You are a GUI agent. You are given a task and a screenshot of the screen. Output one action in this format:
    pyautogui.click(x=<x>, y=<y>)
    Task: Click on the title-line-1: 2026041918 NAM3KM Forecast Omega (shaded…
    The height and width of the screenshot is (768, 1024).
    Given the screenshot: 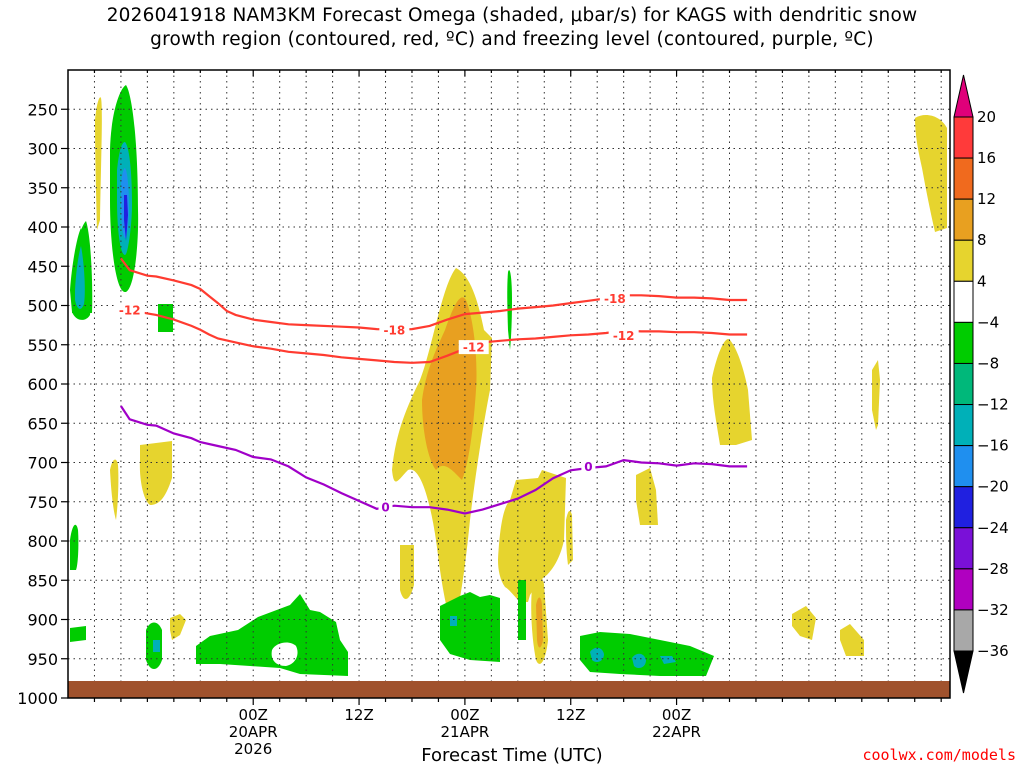 What is the action you would take?
    pyautogui.click(x=512, y=15)
    